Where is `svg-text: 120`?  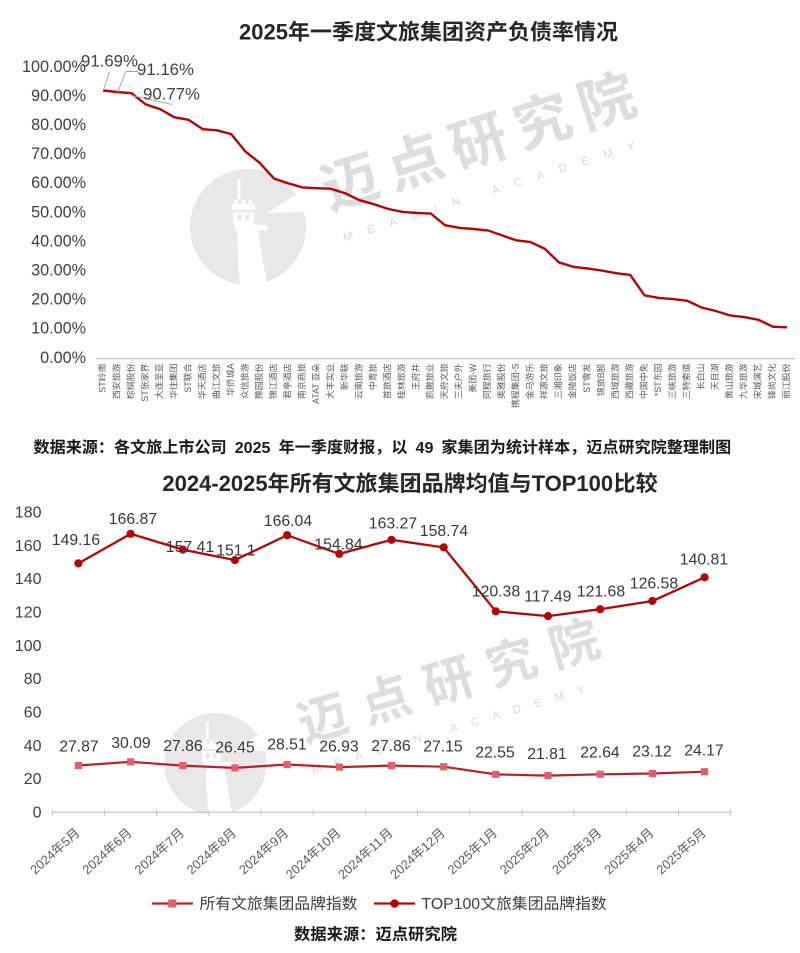 svg-text: 120 is located at coordinates (28, 613).